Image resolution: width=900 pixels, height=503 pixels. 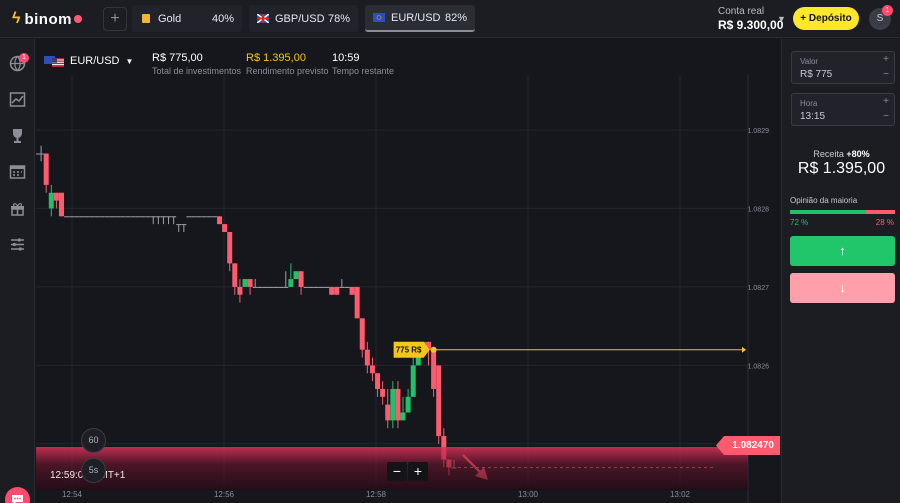 What do you see at coordinates (409, 350) in the screenshot?
I see `trade-marker-label: 775 R$` at bounding box center [409, 350].